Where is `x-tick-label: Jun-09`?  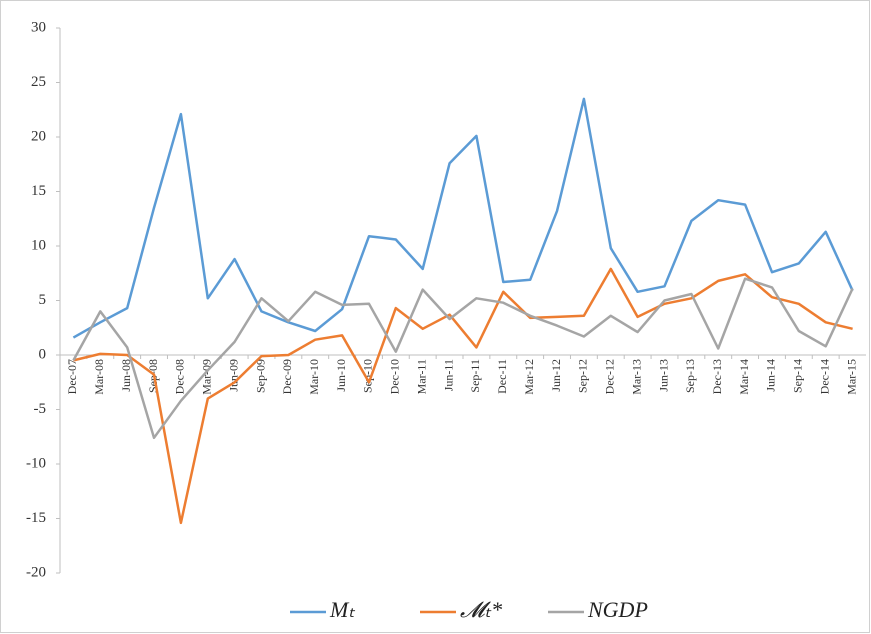 x-tick-label: Jun-09 is located at coordinates (233, 375).